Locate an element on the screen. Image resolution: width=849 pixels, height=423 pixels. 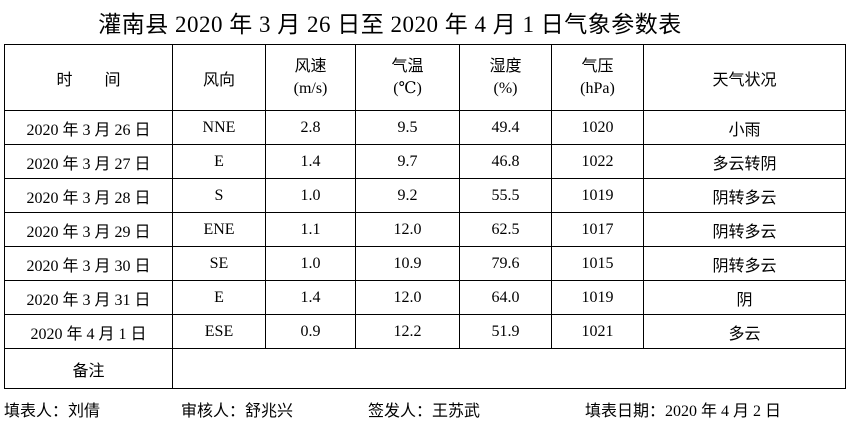
header-temperature-unit: (℃) is located at coordinates (407, 88).